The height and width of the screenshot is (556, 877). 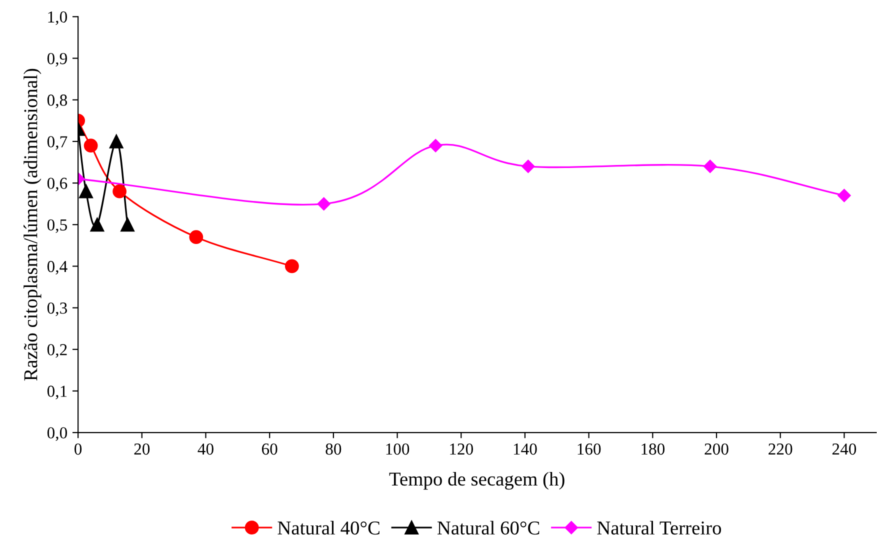 I want to click on x-tick-label: 0, so click(x=78, y=449).